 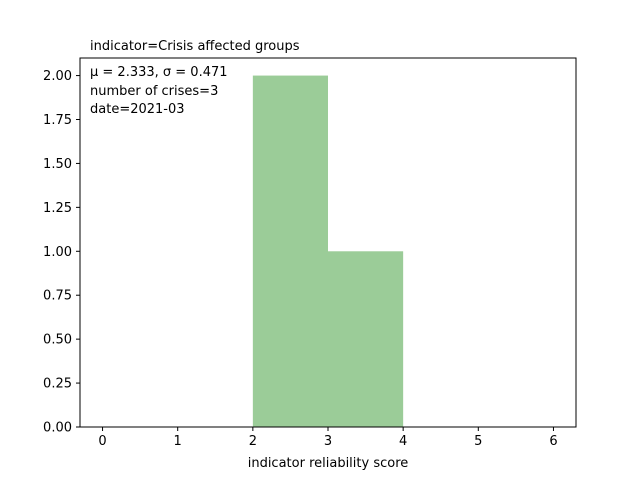 What do you see at coordinates (478, 441) in the screenshot?
I see `x-tick-label: 5` at bounding box center [478, 441].